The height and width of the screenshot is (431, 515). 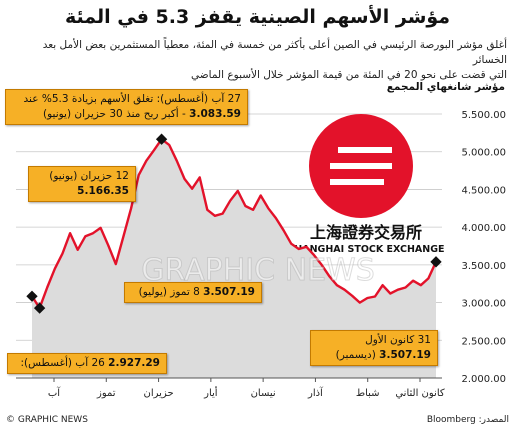 What do you see at coordinates (483, 304) in the screenshot?
I see `y-tick-label: 3.000.00` at bounding box center [483, 304].